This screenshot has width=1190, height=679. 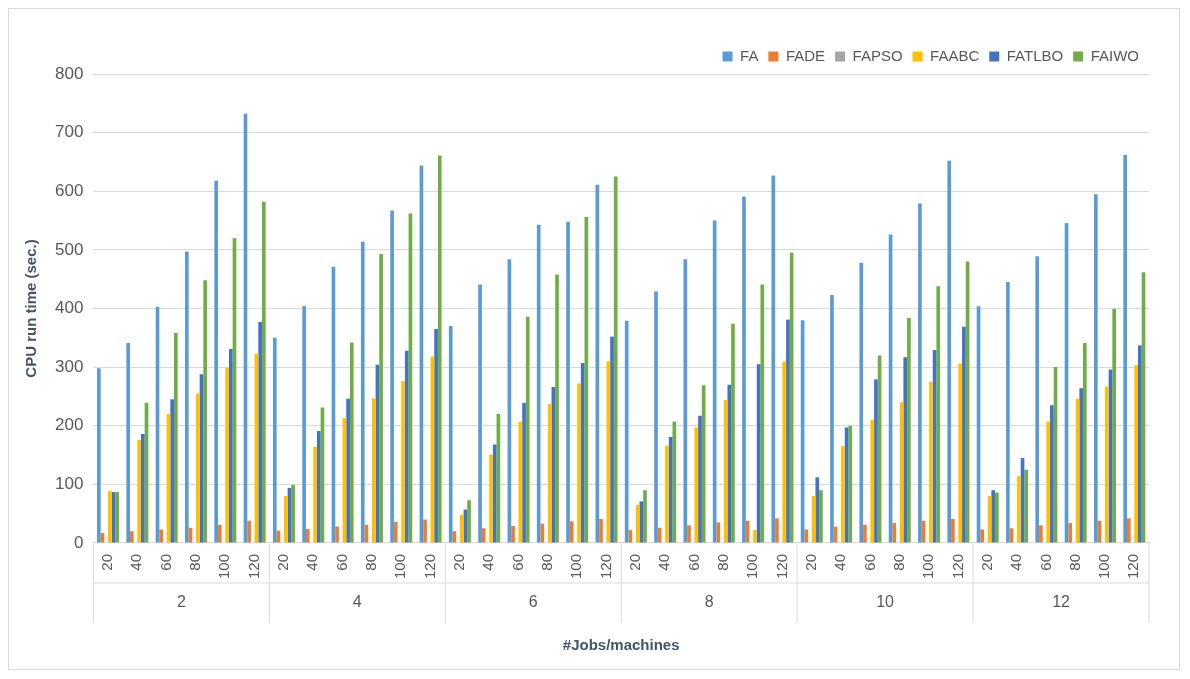 I want to click on y-tick-label: 800, so click(x=69, y=73).